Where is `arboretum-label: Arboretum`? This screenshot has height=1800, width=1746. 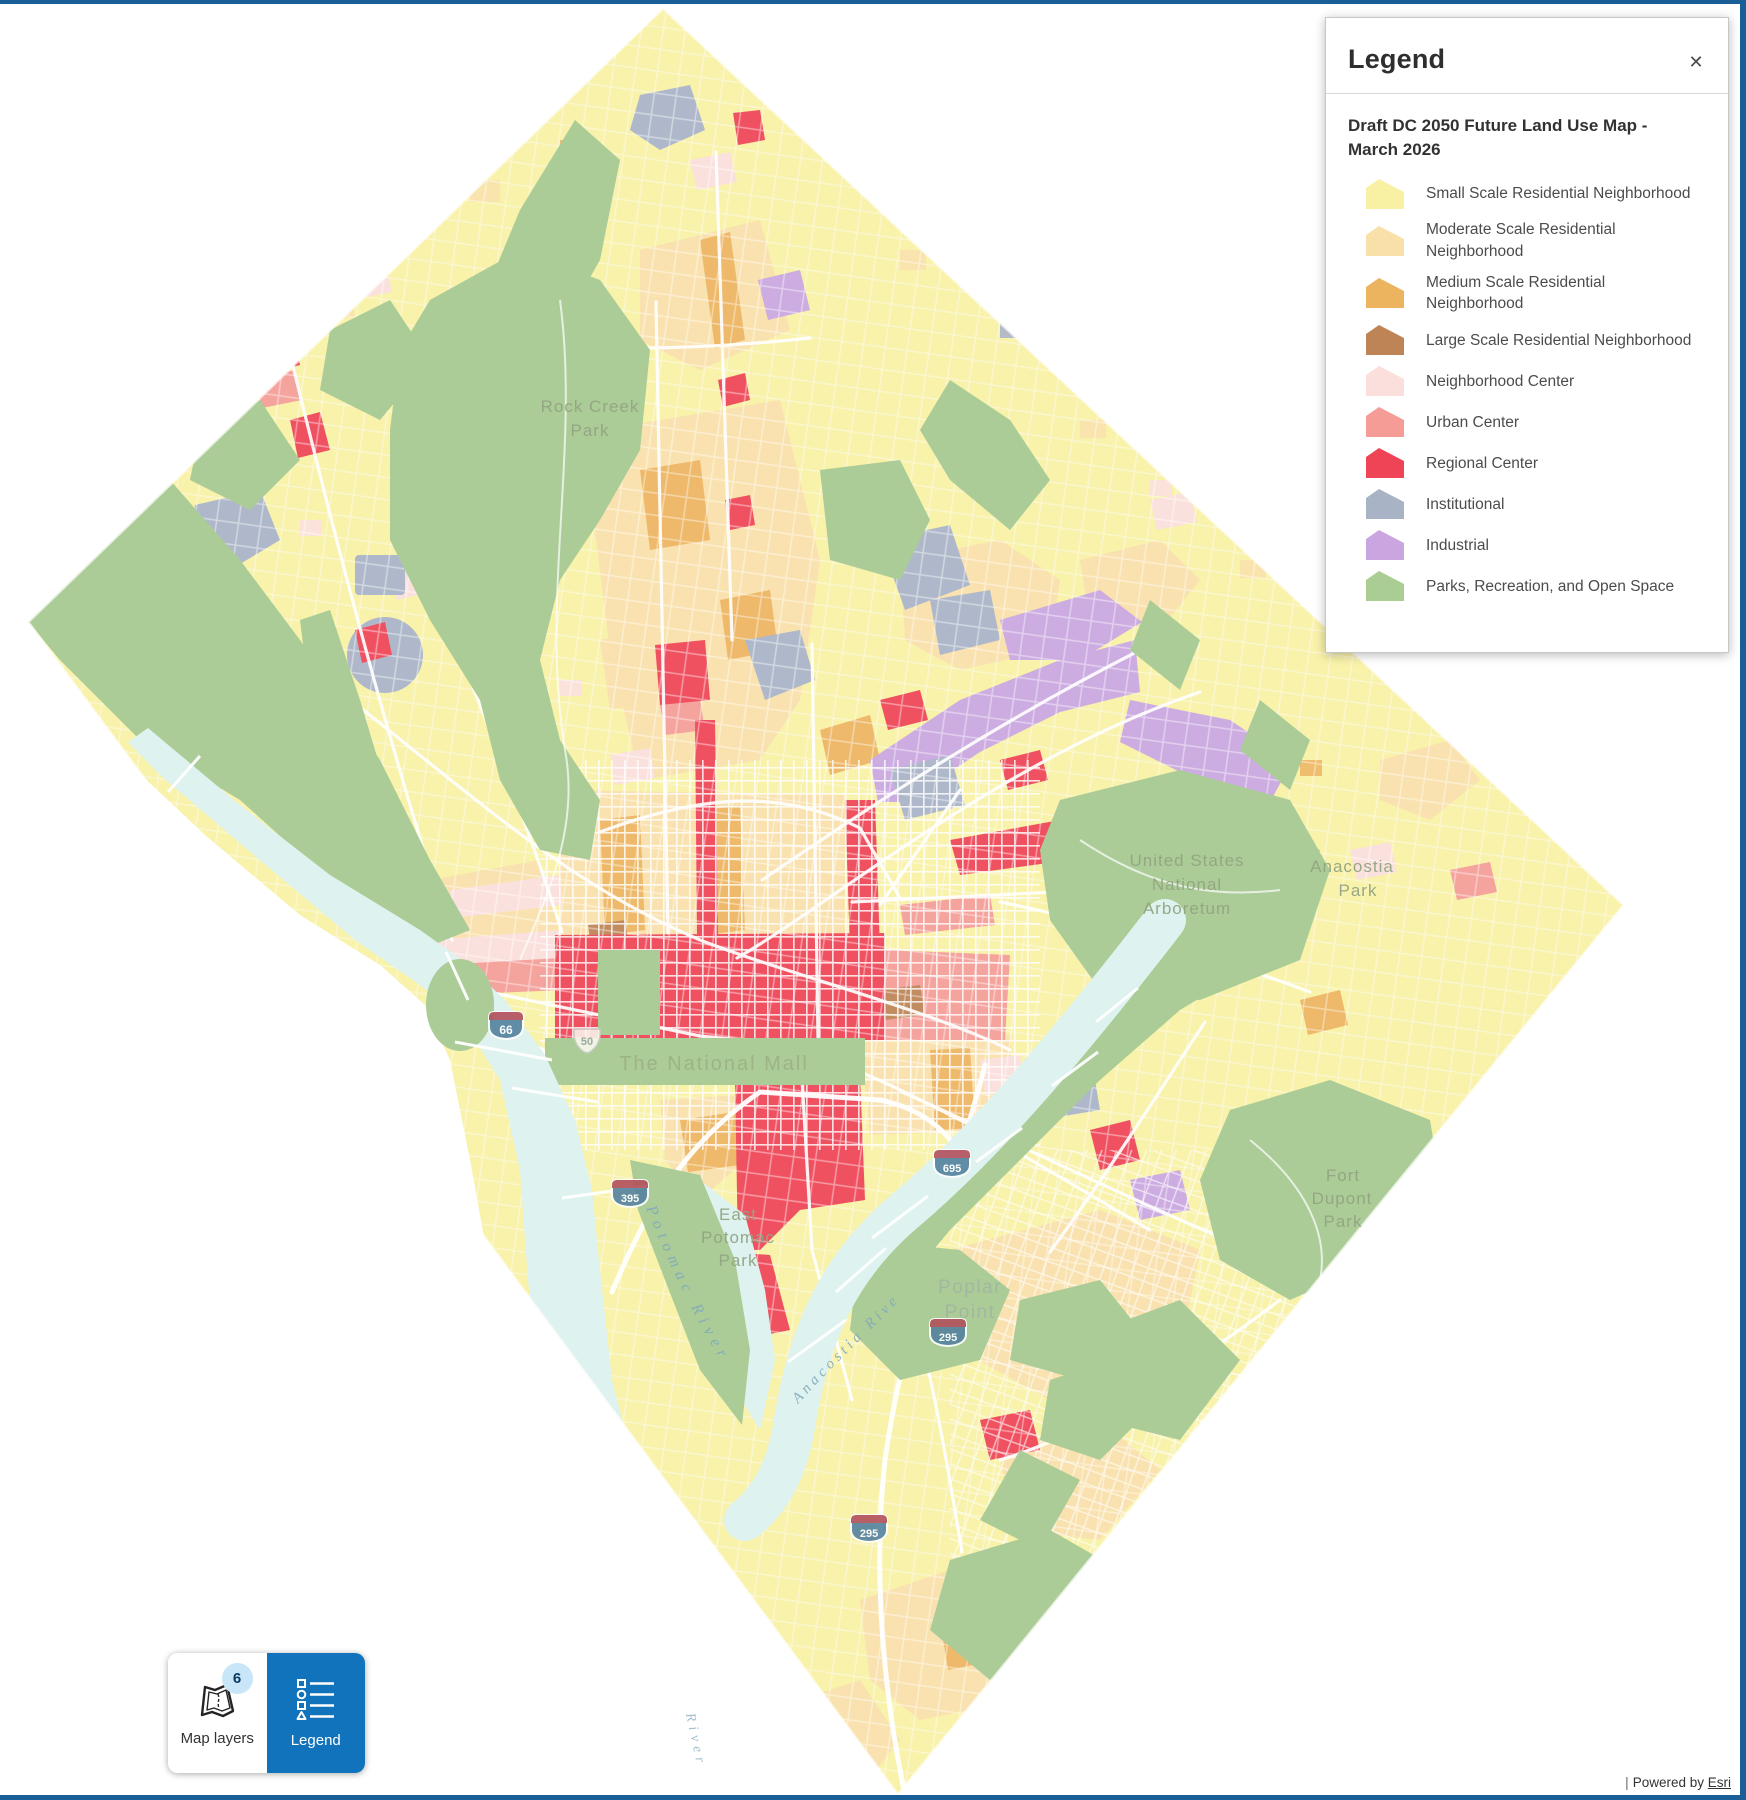 arboretum-label: Arboretum is located at coordinates (1187, 908).